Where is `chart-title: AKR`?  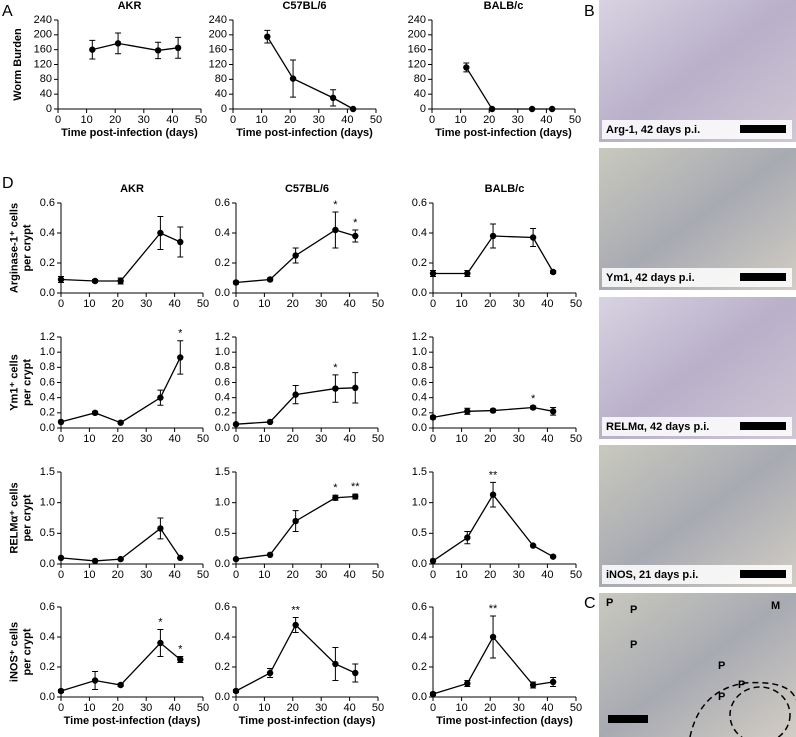
chart-title: AKR is located at coordinates (132, 189).